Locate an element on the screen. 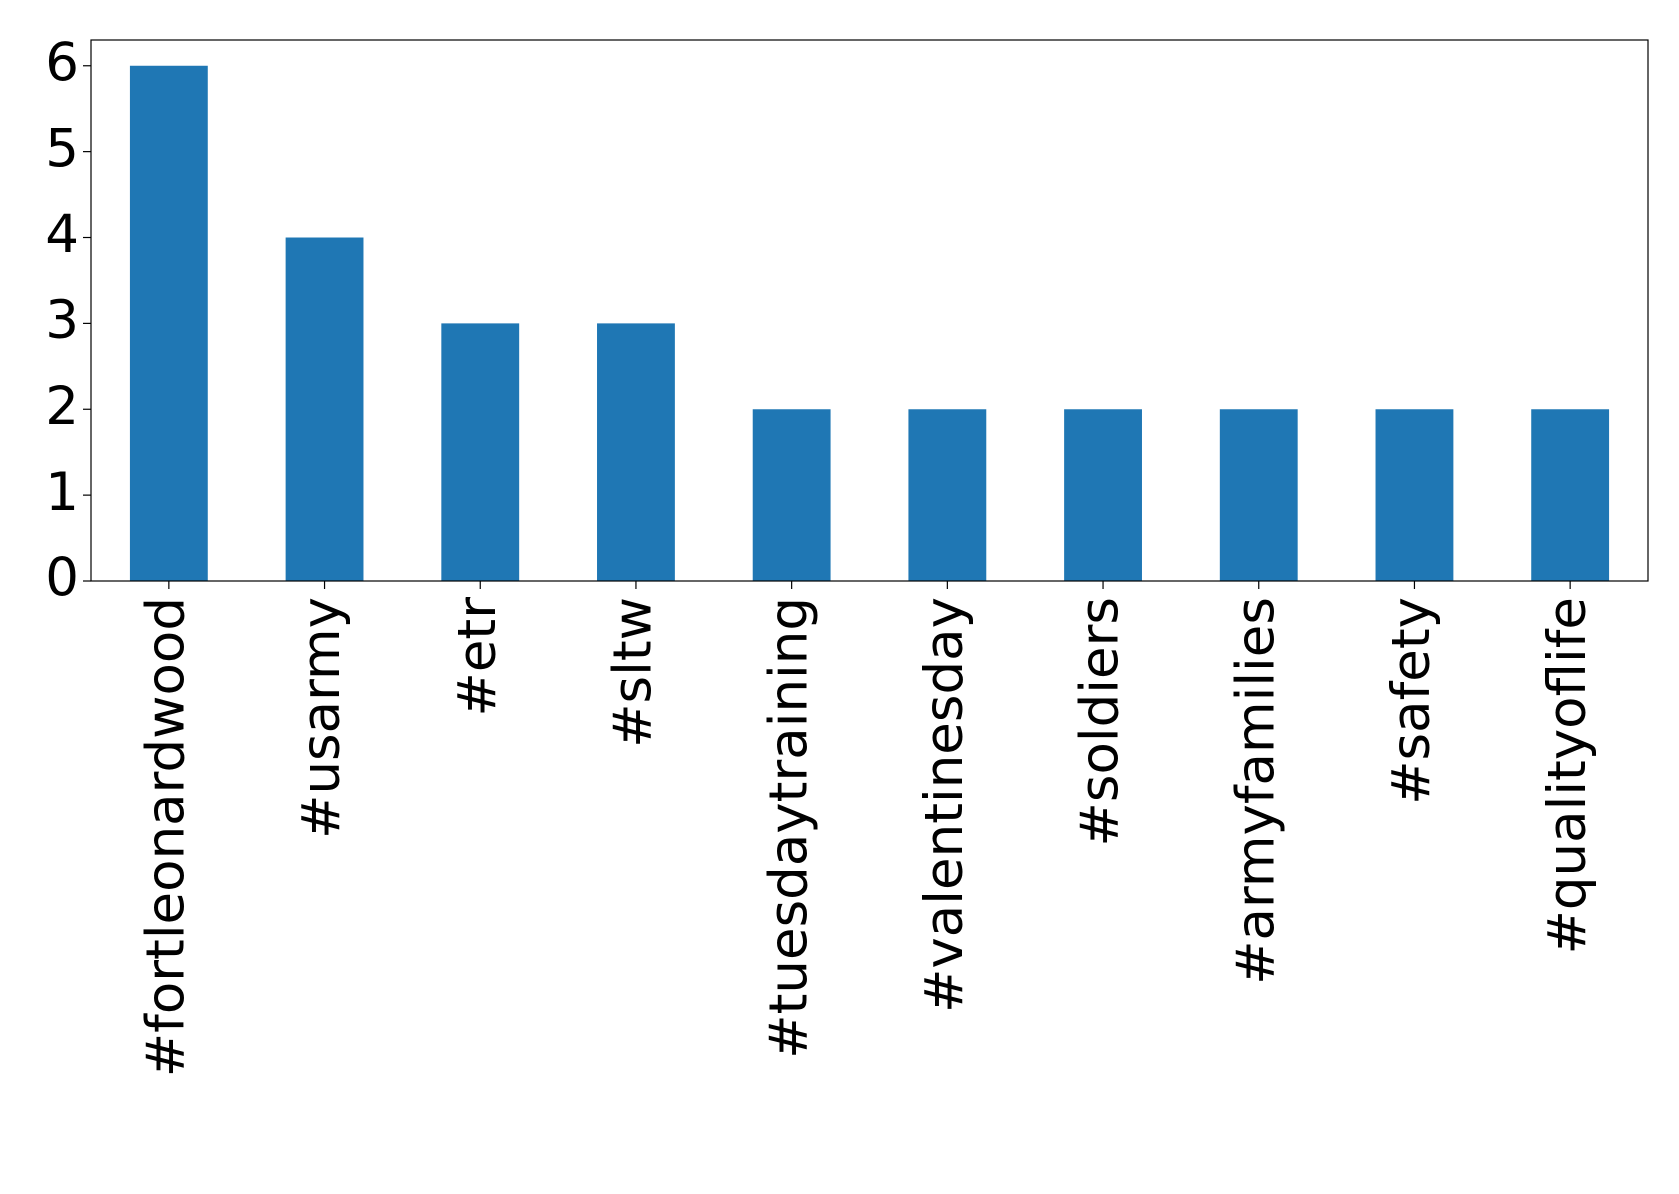  x-tick-label: #fortleonardwood is located at coordinates (165, 837).